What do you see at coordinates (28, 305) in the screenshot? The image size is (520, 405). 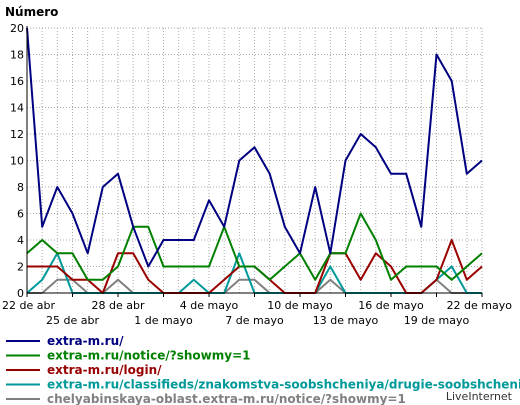 I see `x-tick-label: 22 de abr` at bounding box center [28, 305].